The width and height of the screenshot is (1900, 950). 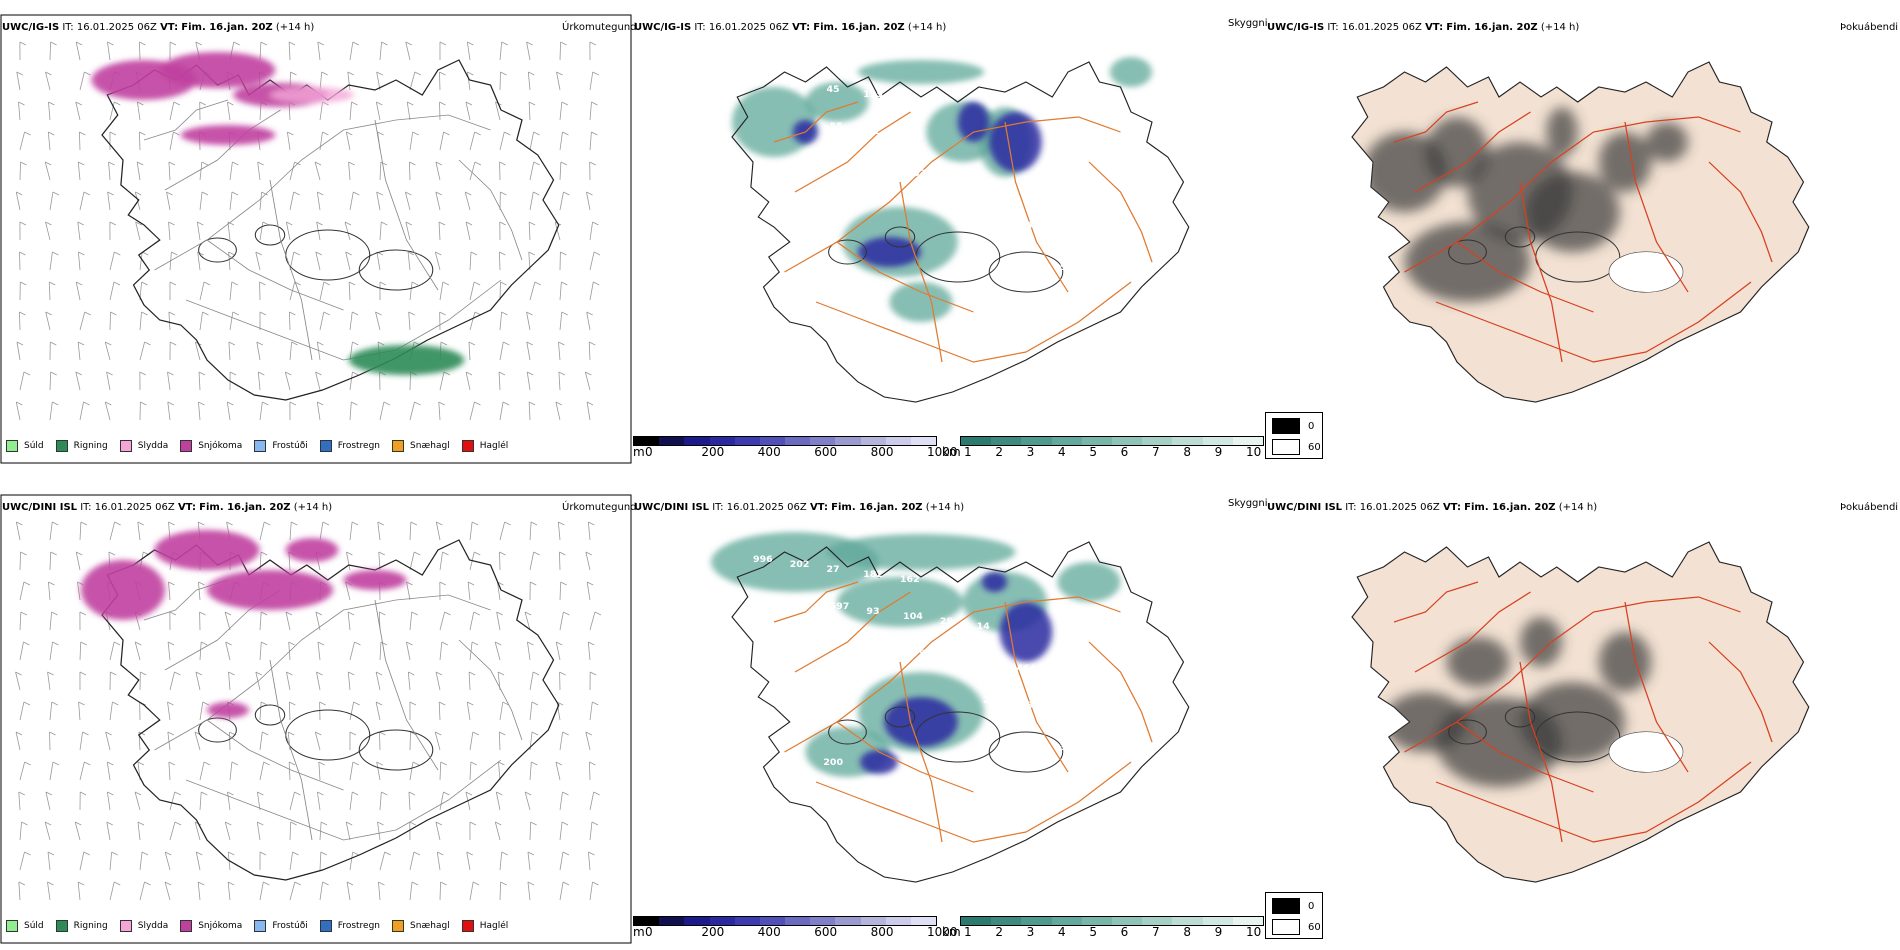 I want to click on fog-label-0: 0, so click(x=1311, y=906).